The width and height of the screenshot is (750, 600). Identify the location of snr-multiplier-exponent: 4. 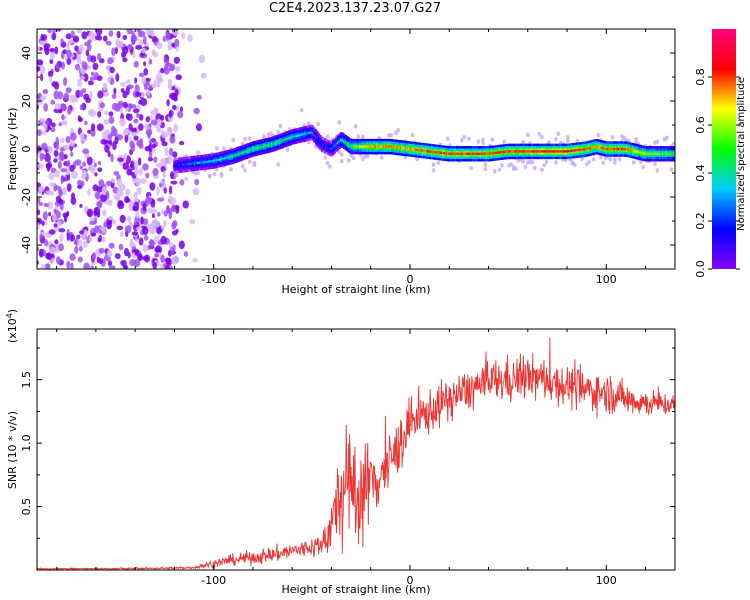
(9, 315).